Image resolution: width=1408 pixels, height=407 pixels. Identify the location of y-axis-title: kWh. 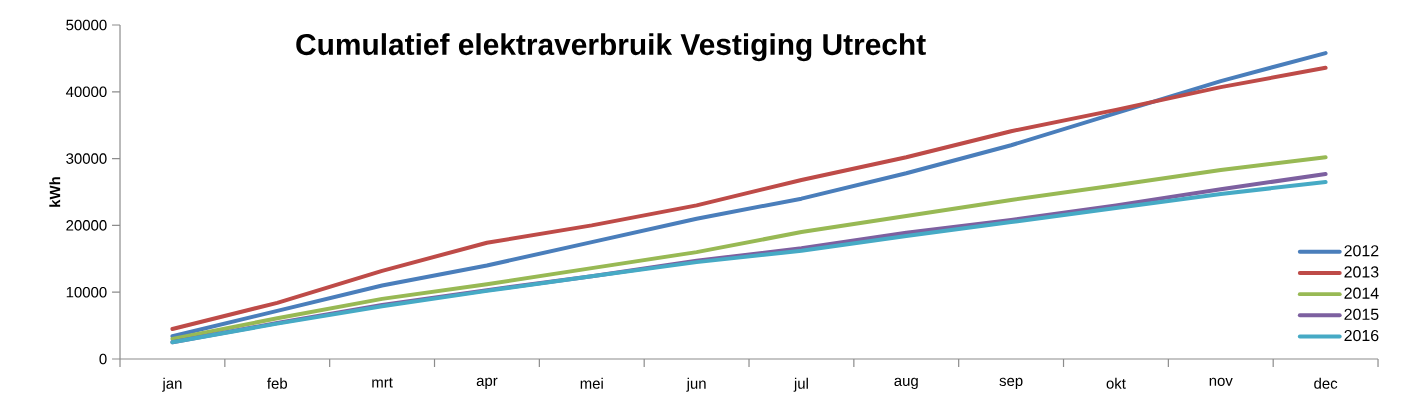
(55, 192).